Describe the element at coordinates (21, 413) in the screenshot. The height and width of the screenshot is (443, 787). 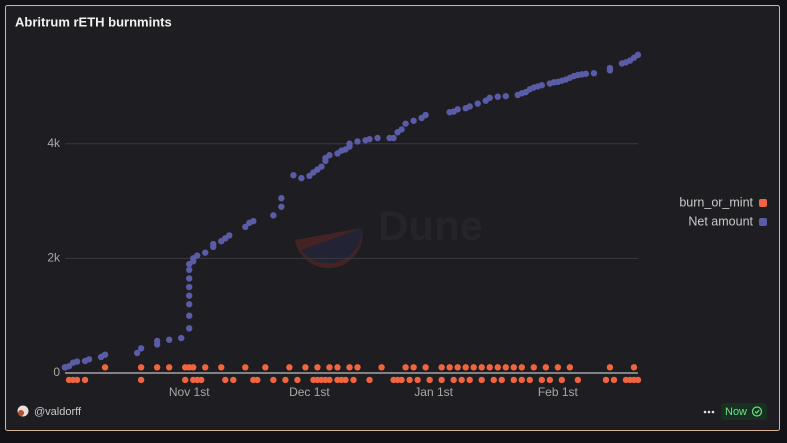
I see `avatar-mark` at that location.